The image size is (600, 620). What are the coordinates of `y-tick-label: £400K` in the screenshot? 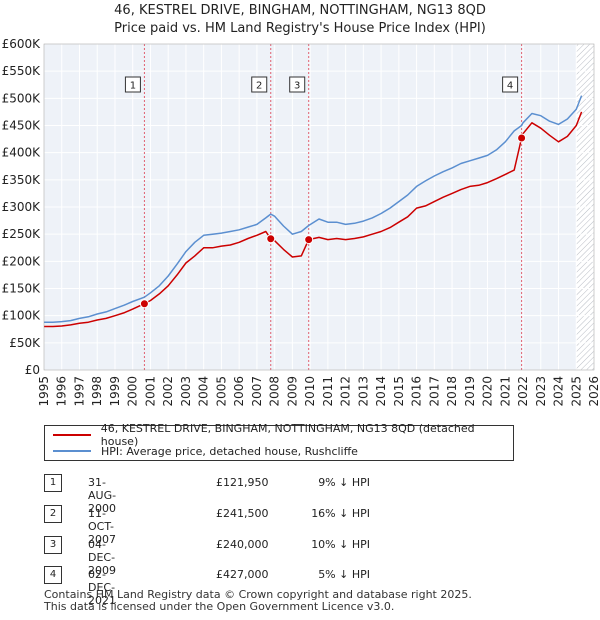 It's located at (22, 153).